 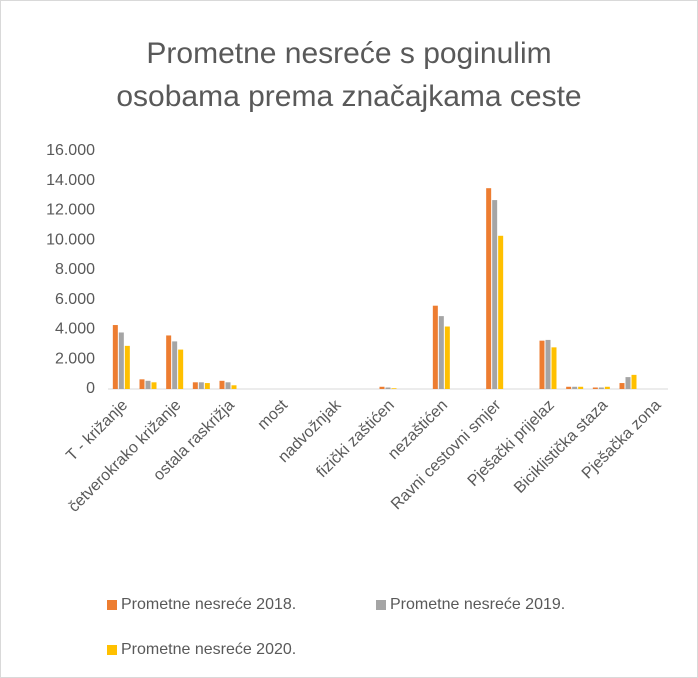 What do you see at coordinates (273, 414) in the screenshot?
I see `x-tick-label: most` at bounding box center [273, 414].